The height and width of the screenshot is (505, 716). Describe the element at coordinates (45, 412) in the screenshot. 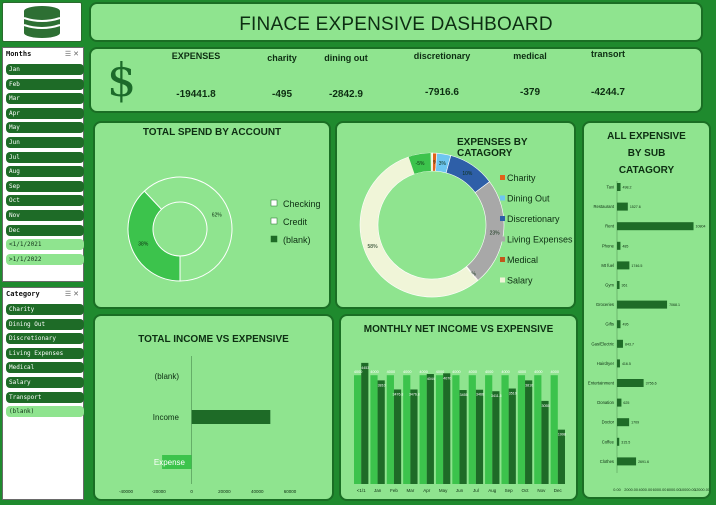

I see `category-item--blank-: (blank)` at that location.